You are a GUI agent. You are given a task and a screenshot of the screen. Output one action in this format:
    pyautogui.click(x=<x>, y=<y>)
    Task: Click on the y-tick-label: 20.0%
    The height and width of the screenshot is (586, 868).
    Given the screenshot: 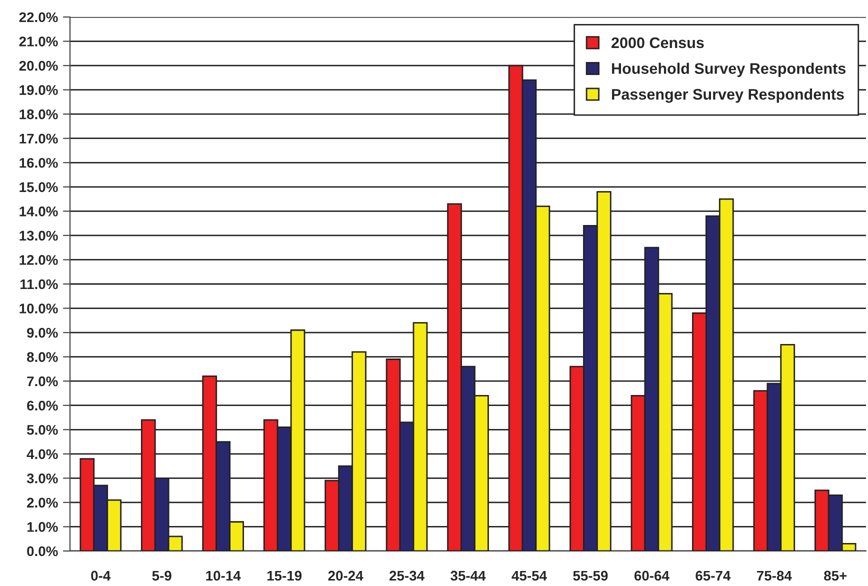 What is the action you would take?
    pyautogui.click(x=38, y=65)
    